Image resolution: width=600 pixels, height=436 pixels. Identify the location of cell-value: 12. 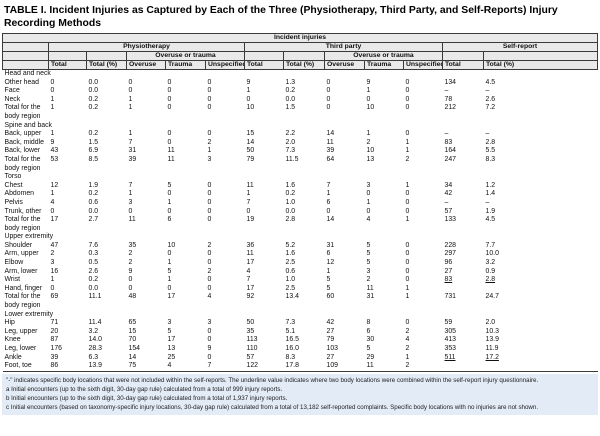
(54, 185).